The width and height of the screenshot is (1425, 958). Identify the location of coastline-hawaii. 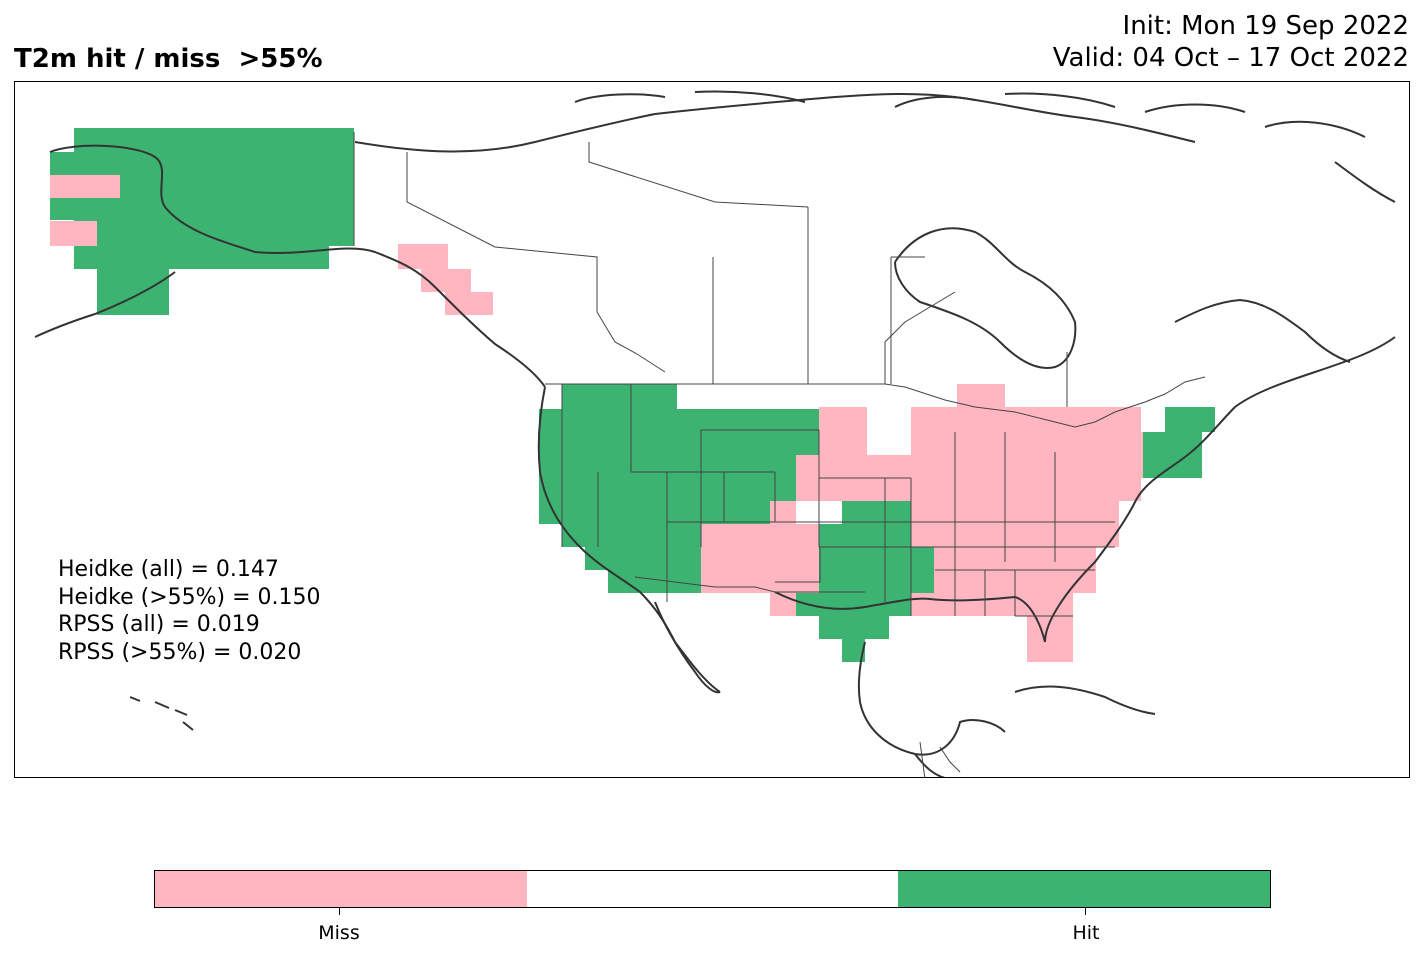
(161, 713).